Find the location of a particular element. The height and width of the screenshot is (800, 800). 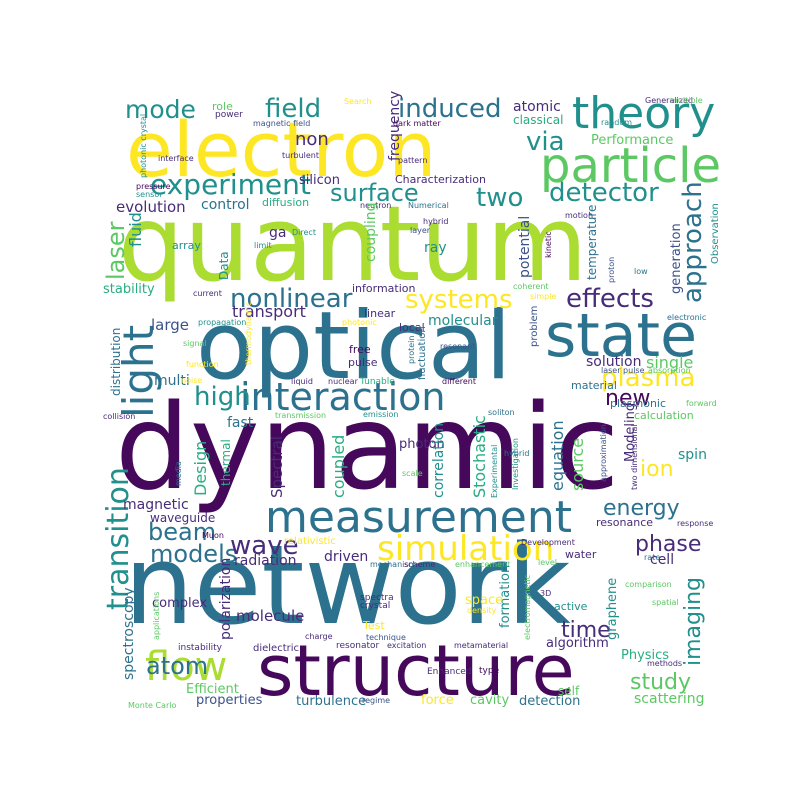

word-emission: emission is located at coordinates (381, 414).